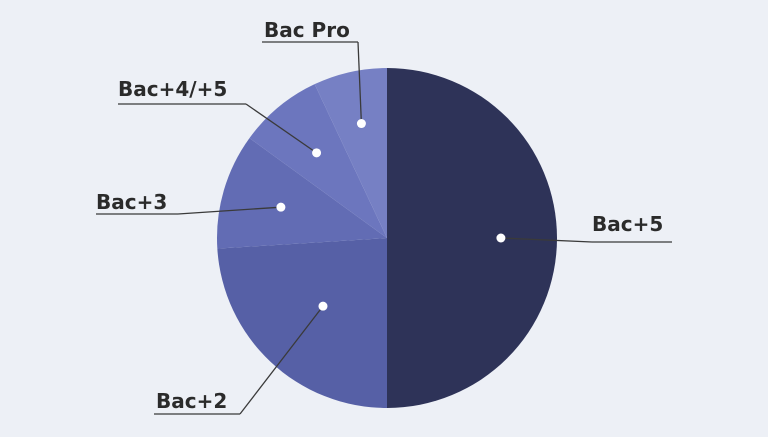 The width and height of the screenshot is (768, 437). I want to click on slice-label: Bac+4/+5, so click(172, 89).